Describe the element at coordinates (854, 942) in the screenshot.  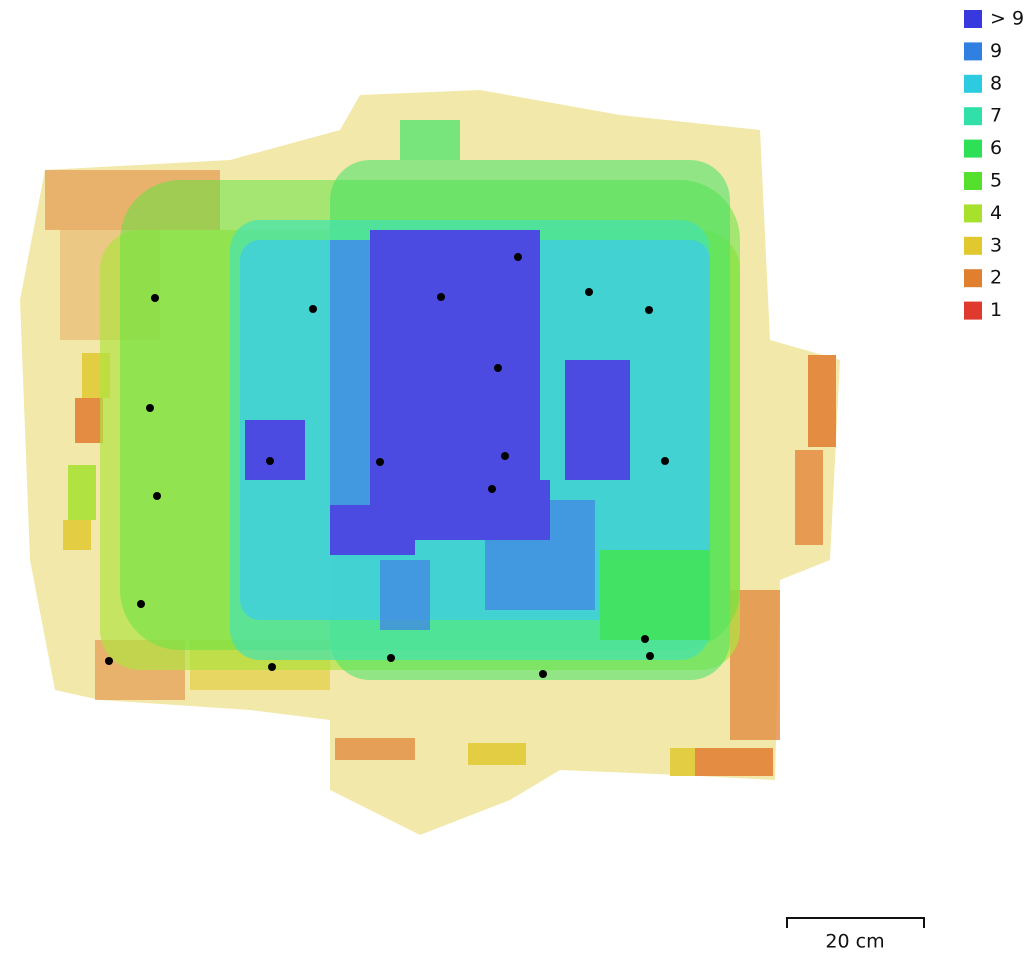
I see `scale-bar-label: 20 cm` at that location.